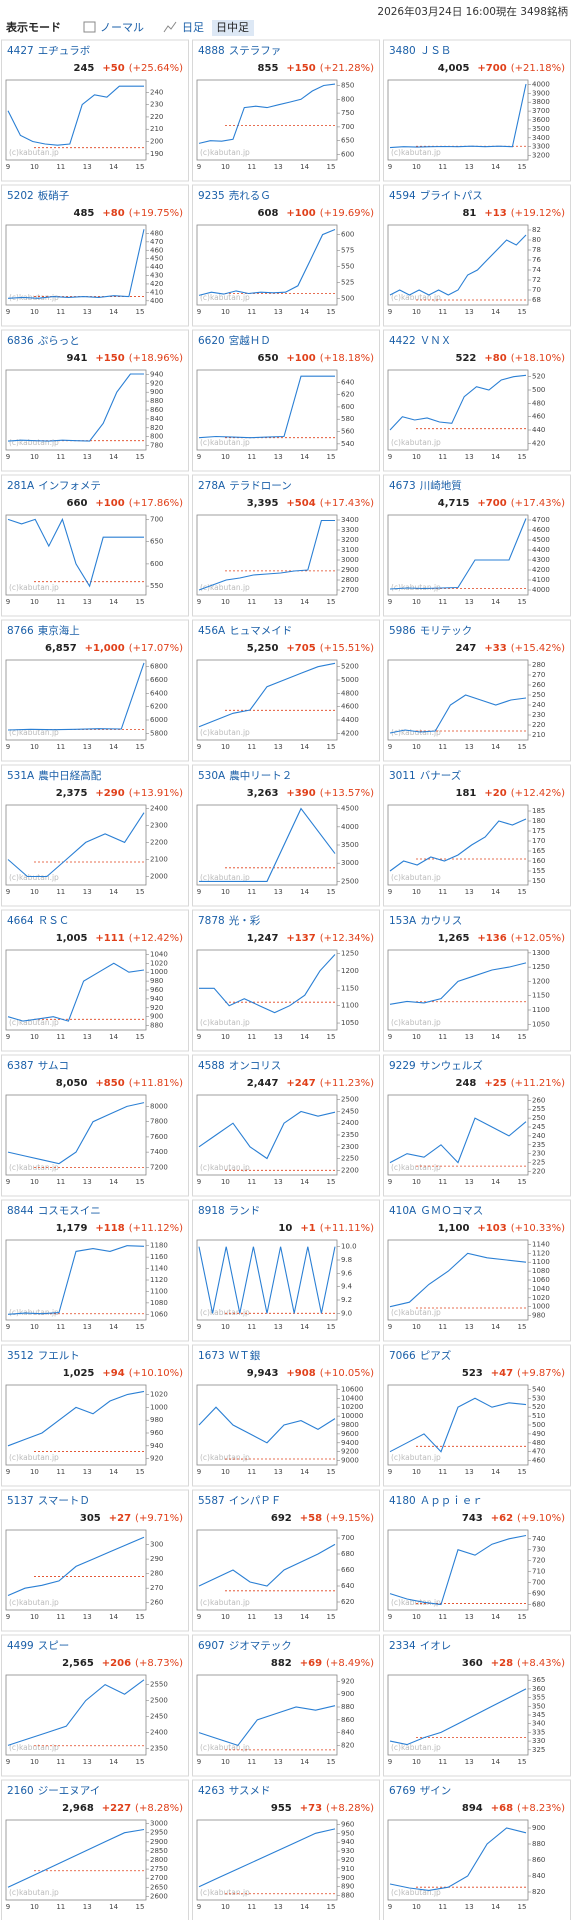 This screenshot has width=574, height=1920. I want to click on y-tick-label: 165, so click(538, 851).